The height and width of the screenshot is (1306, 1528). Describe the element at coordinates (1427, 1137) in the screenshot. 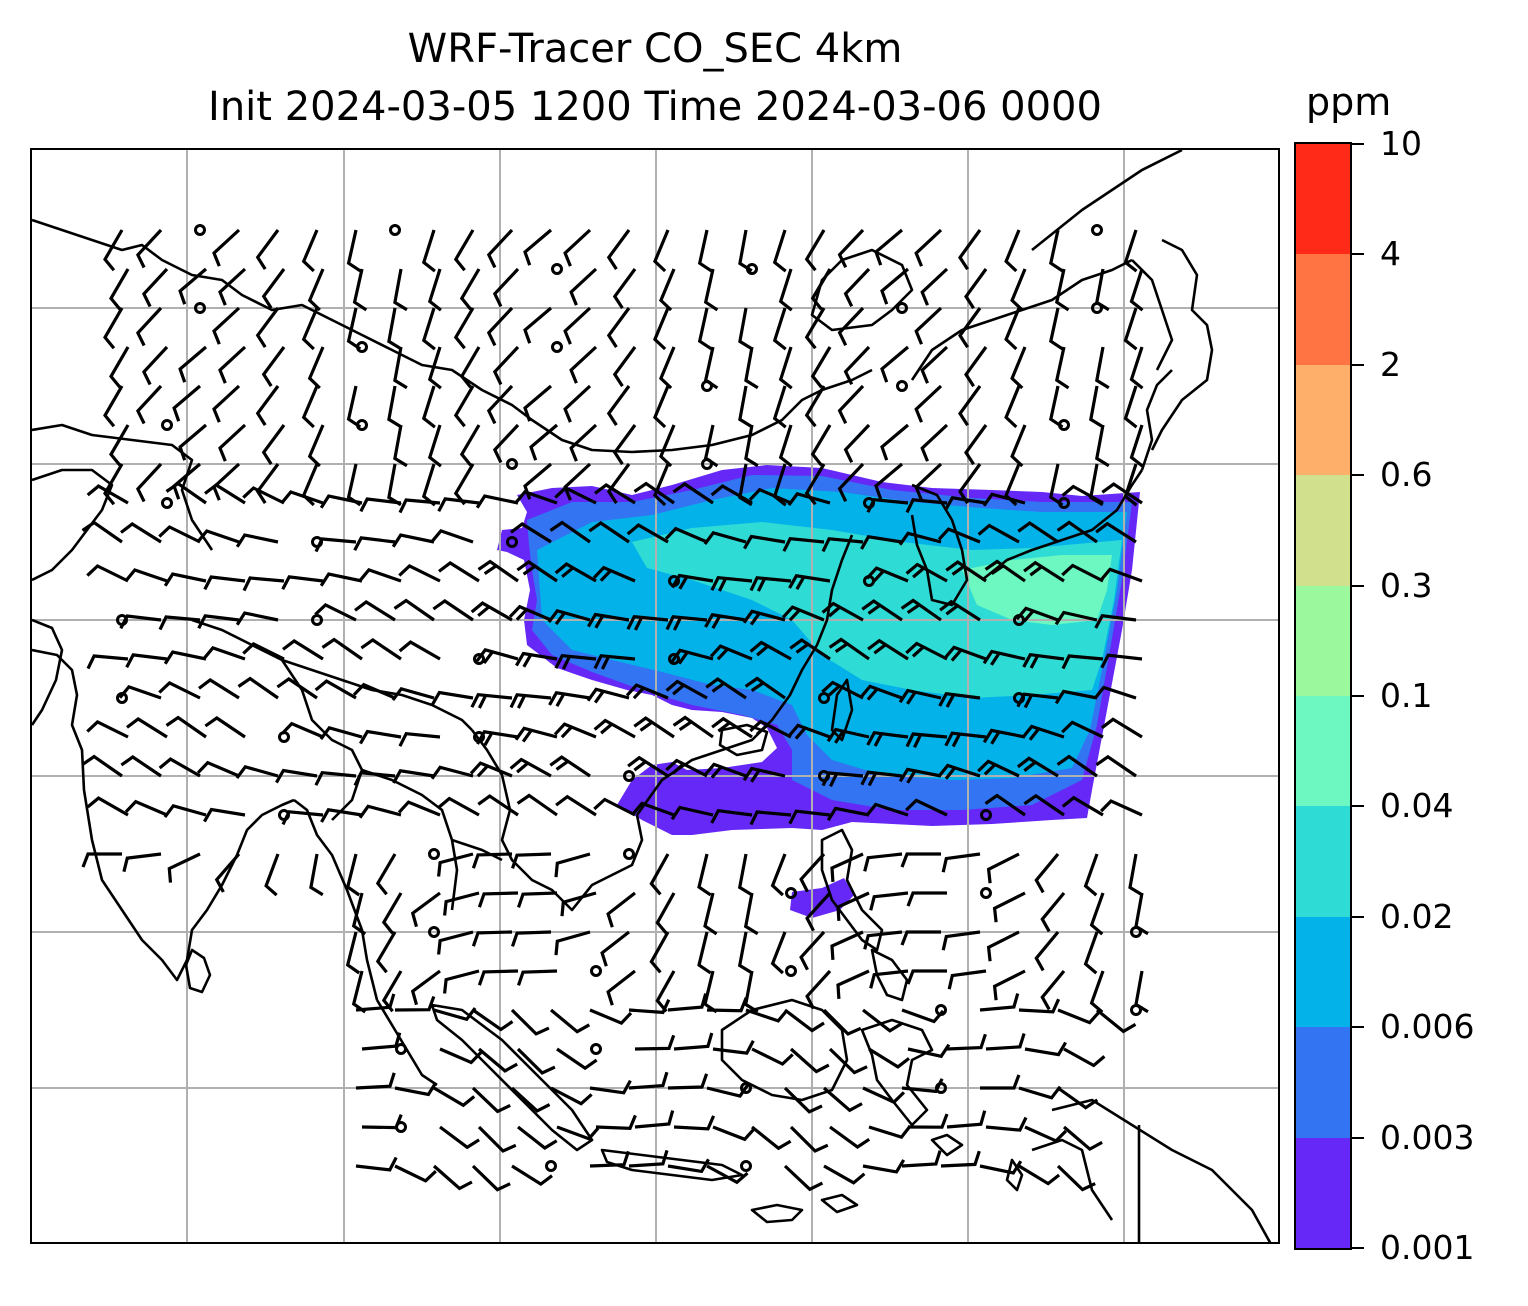

I see `colorbar-tick-label: 0.003` at that location.